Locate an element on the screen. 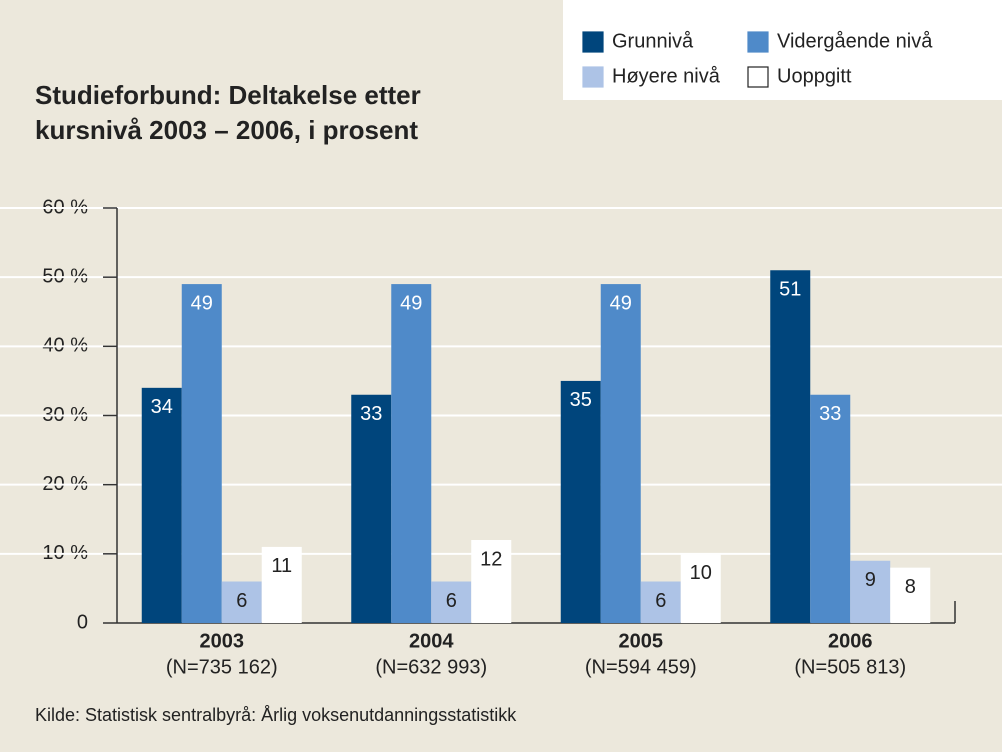 The width and height of the screenshot is (1002, 752). legend-label: Uoppgitt is located at coordinates (814, 76).